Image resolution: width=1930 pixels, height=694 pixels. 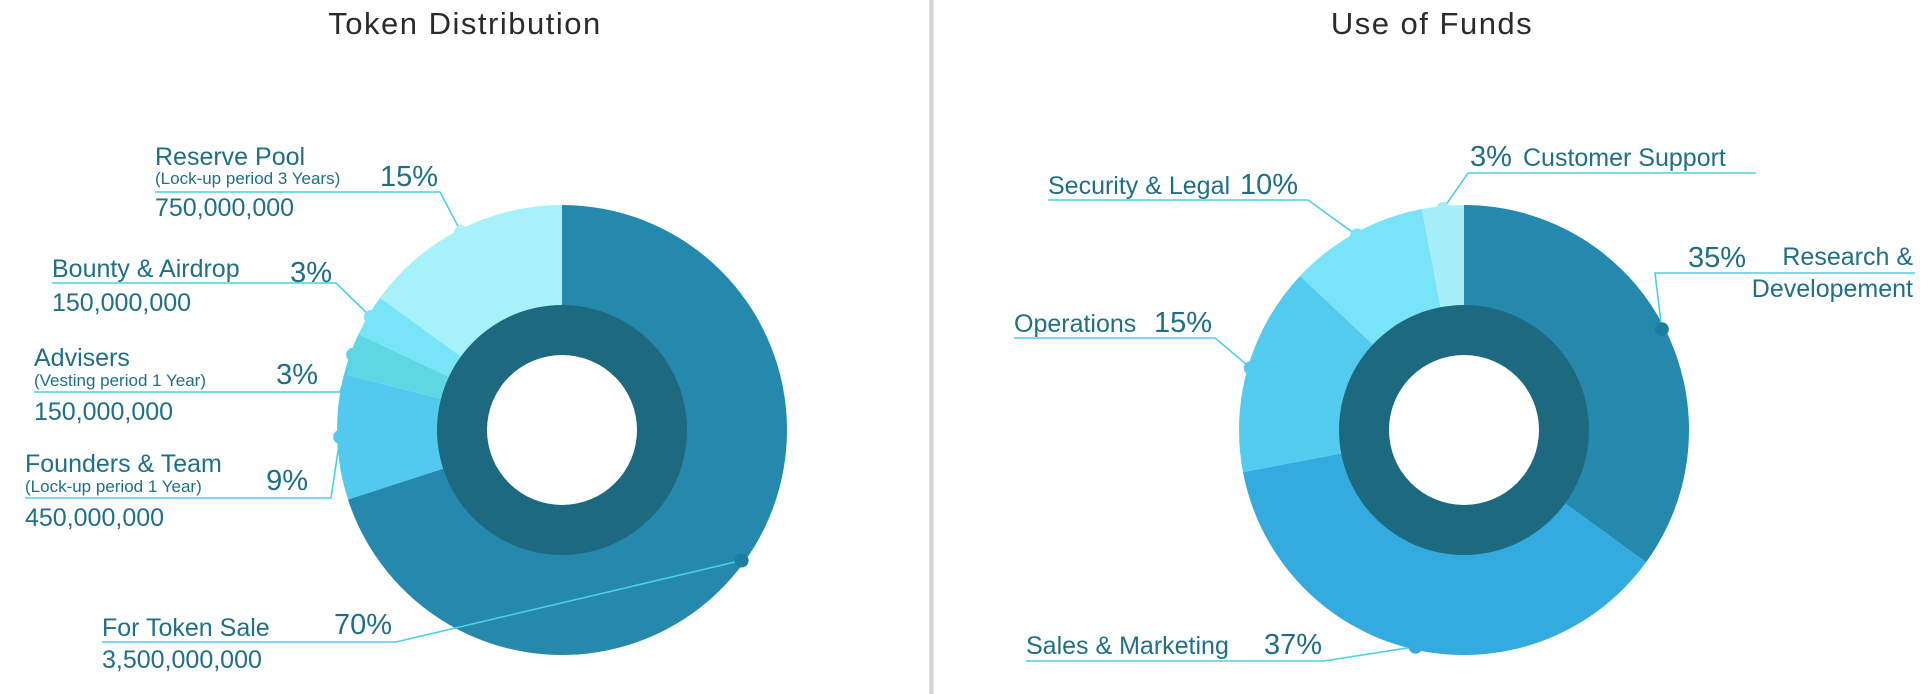 I want to click on slice-label: Operations, so click(x=1075, y=324).